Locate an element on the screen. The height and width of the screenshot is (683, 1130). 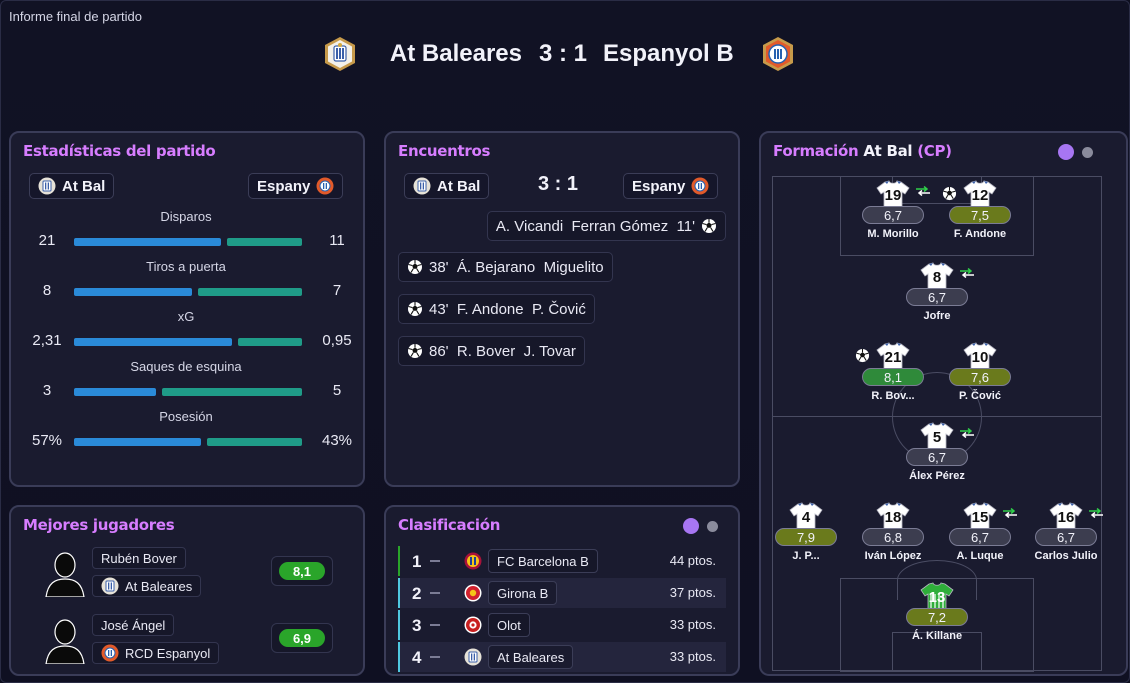
home-goal-event: 86' R. Bover J. Tovar is located at coordinates (491, 351).